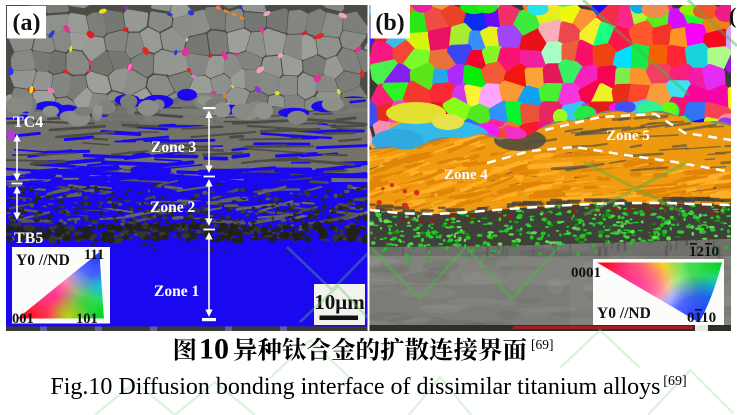 Image resolution: width=737 pixels, height=415 pixels. Describe the element at coordinates (214, 349) in the screenshot. I see `svg-text: 10` at that location.